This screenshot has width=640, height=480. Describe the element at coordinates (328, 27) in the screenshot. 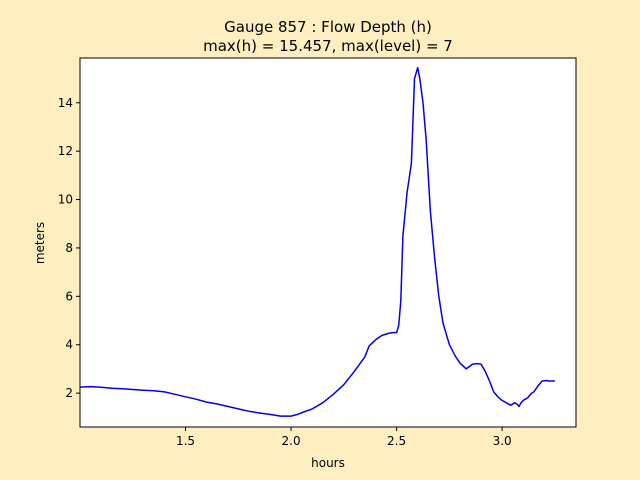

I see `chart-title-line1: Gauge 857 : Flow Depth (h)` at that location.